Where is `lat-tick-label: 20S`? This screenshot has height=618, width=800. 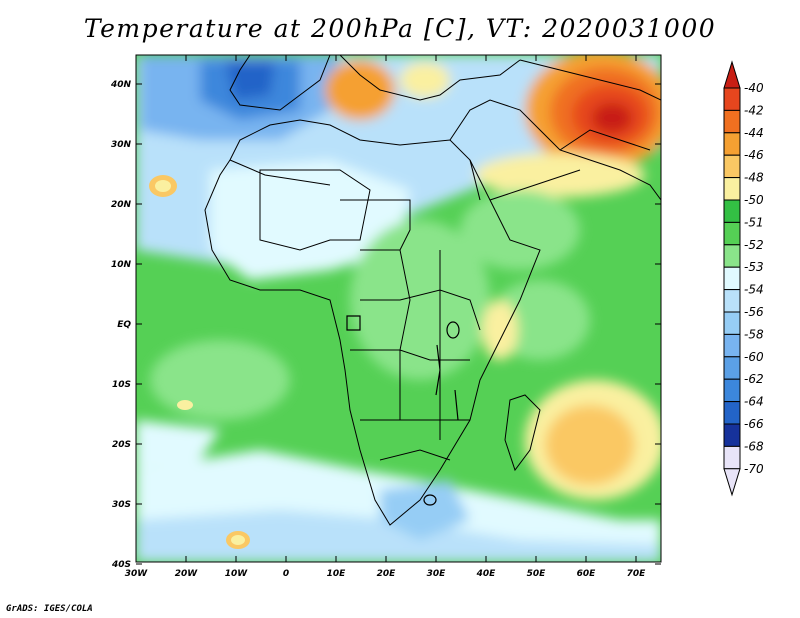 lat-tick-label: 20S is located at coordinates (121, 445).